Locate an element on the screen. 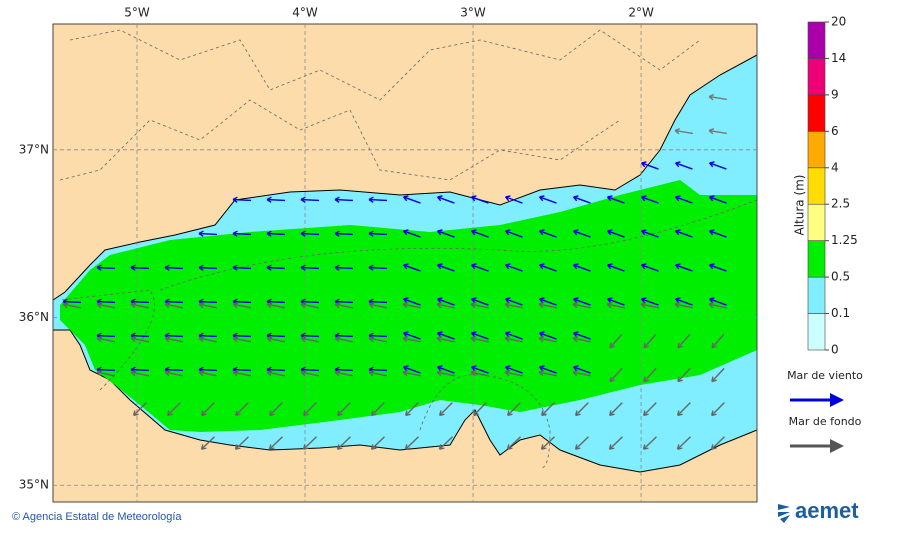 The width and height of the screenshot is (900, 537). logo-mark is located at coordinates (784, 513).